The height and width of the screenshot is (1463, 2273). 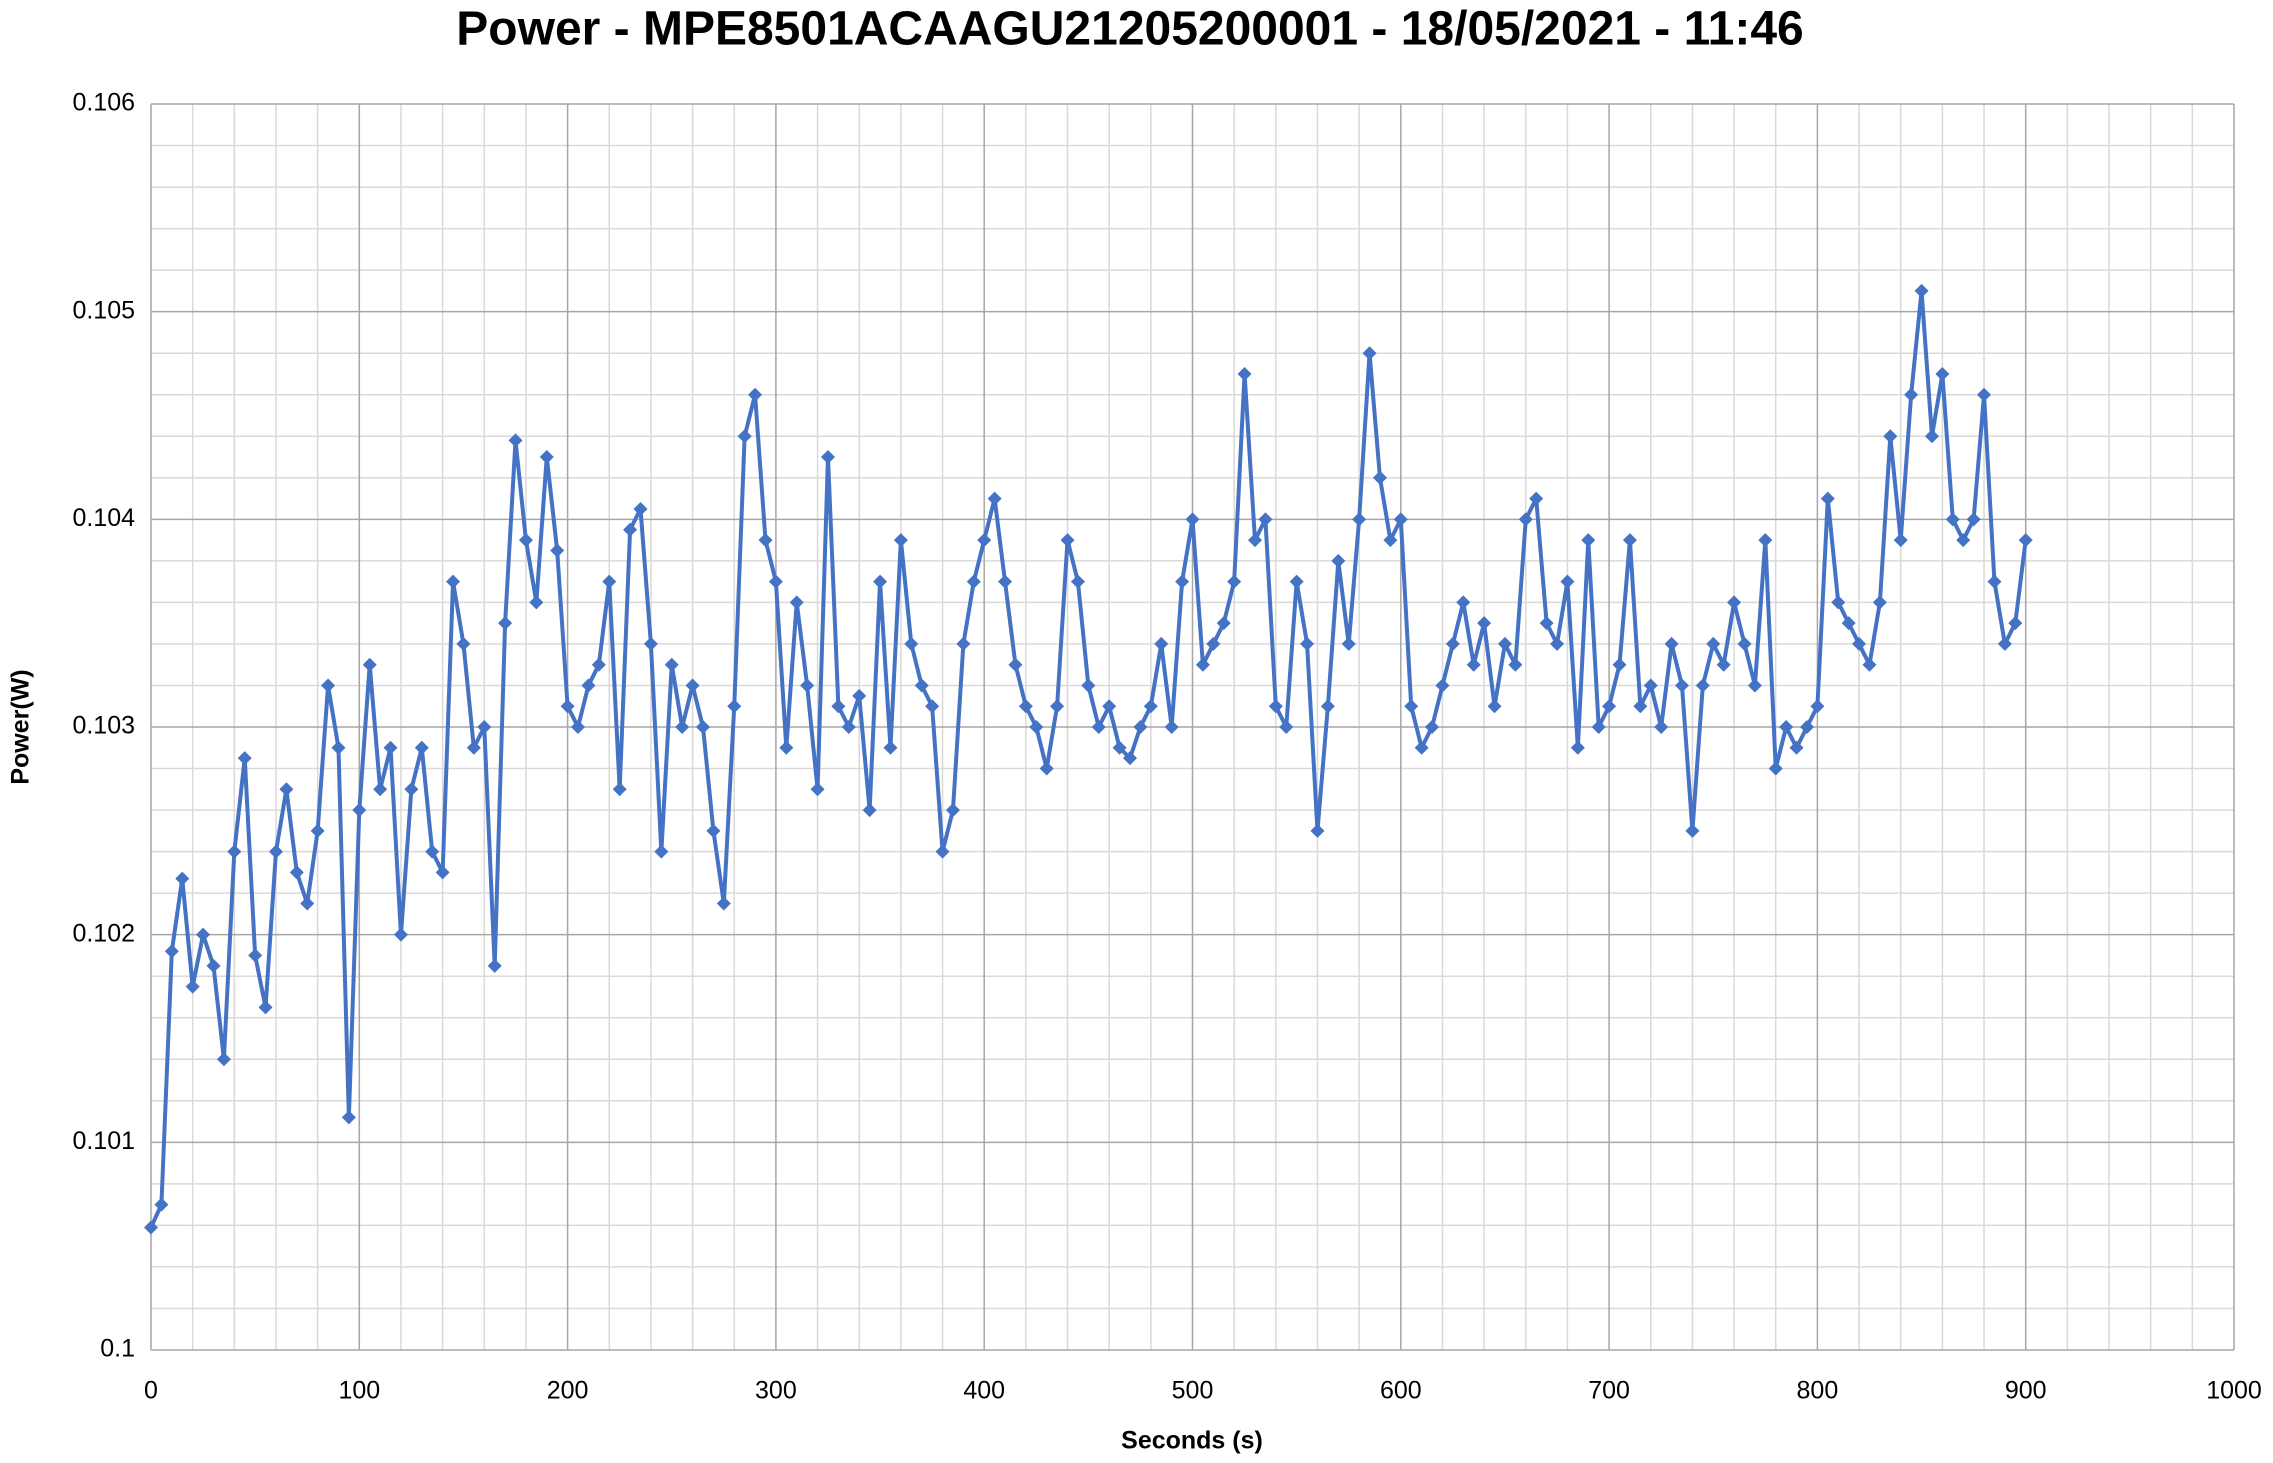 I want to click on y-tick-label: 0.101, so click(x=103, y=1141).